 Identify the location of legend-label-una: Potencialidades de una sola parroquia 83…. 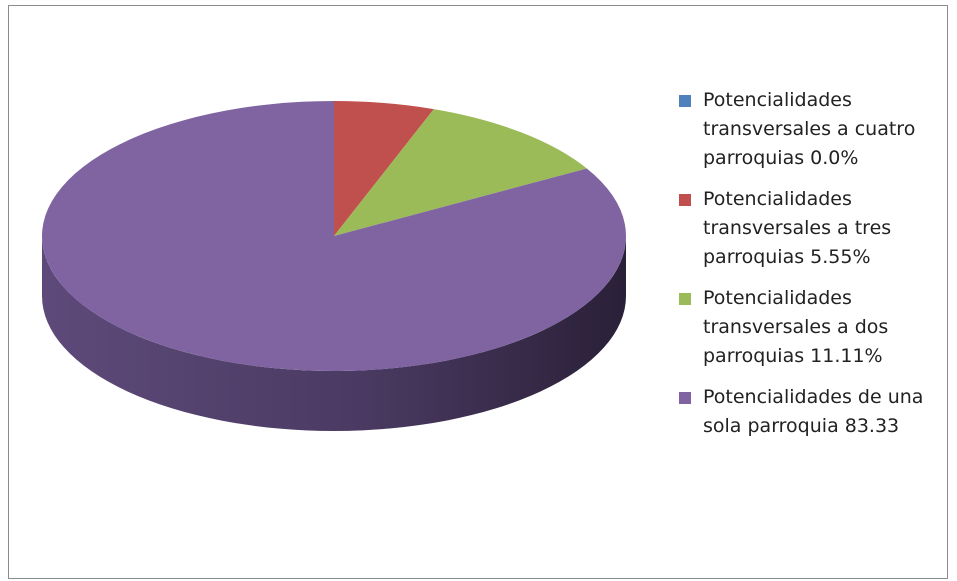
(813, 411).